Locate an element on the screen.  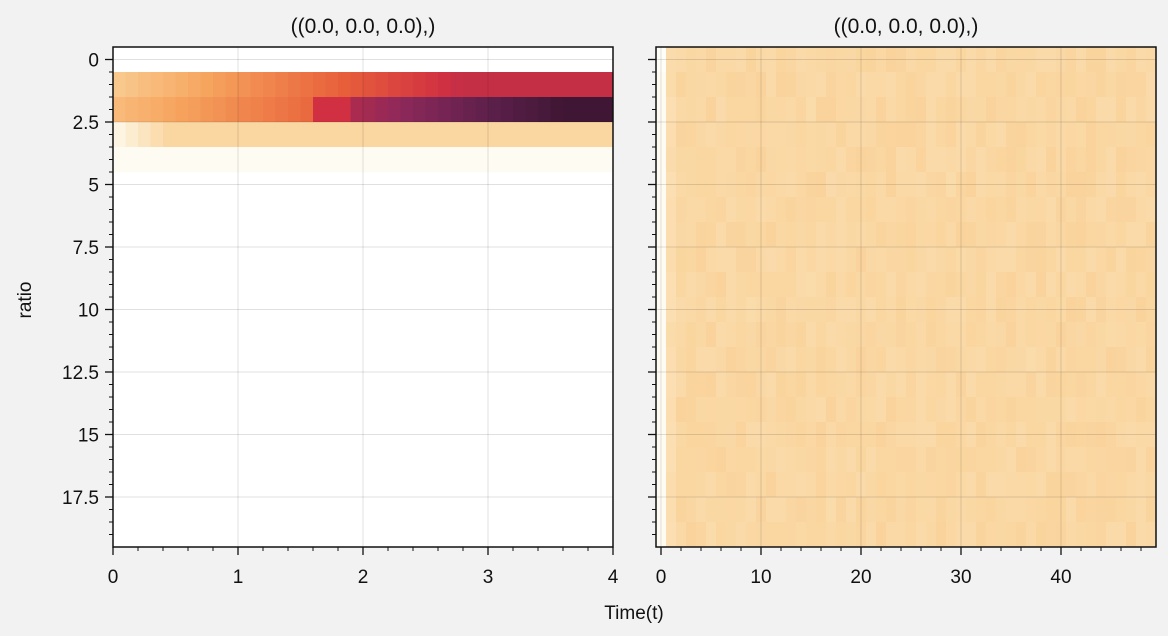
left-y-tick-label: 7.5 is located at coordinates (86, 248).